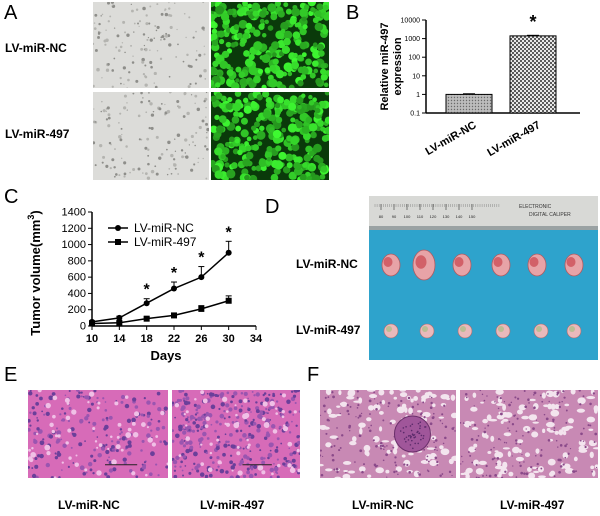  What do you see at coordinates (415, 114) in the screenshot?
I see `b-y-tick-label: 0.1` at bounding box center [415, 114].